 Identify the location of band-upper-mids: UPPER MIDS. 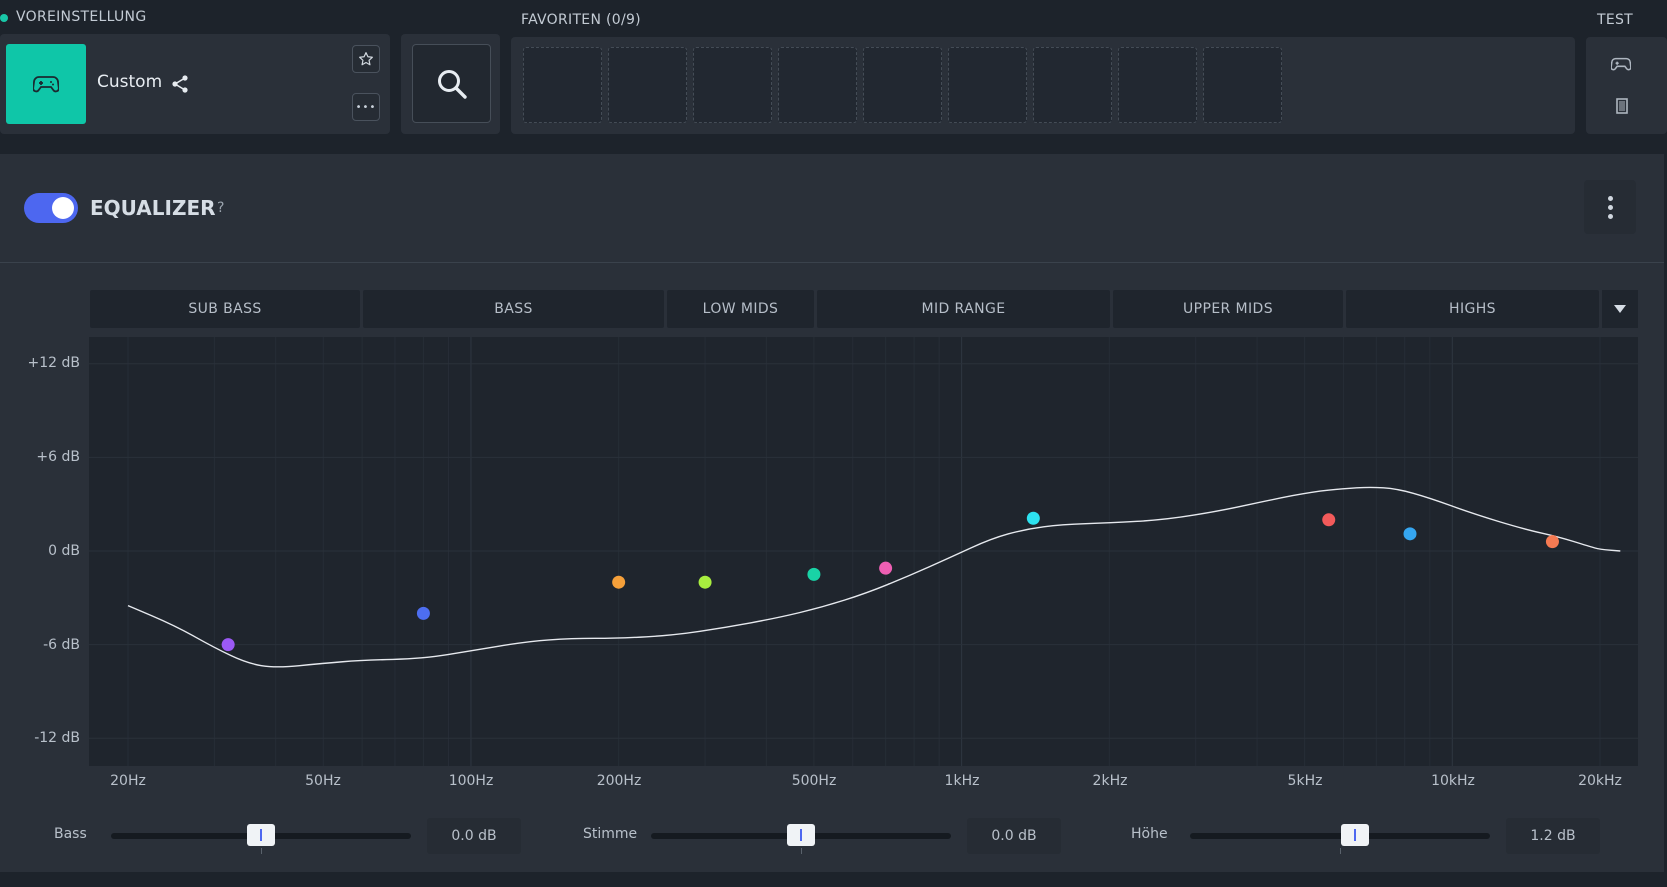
(1228, 309).